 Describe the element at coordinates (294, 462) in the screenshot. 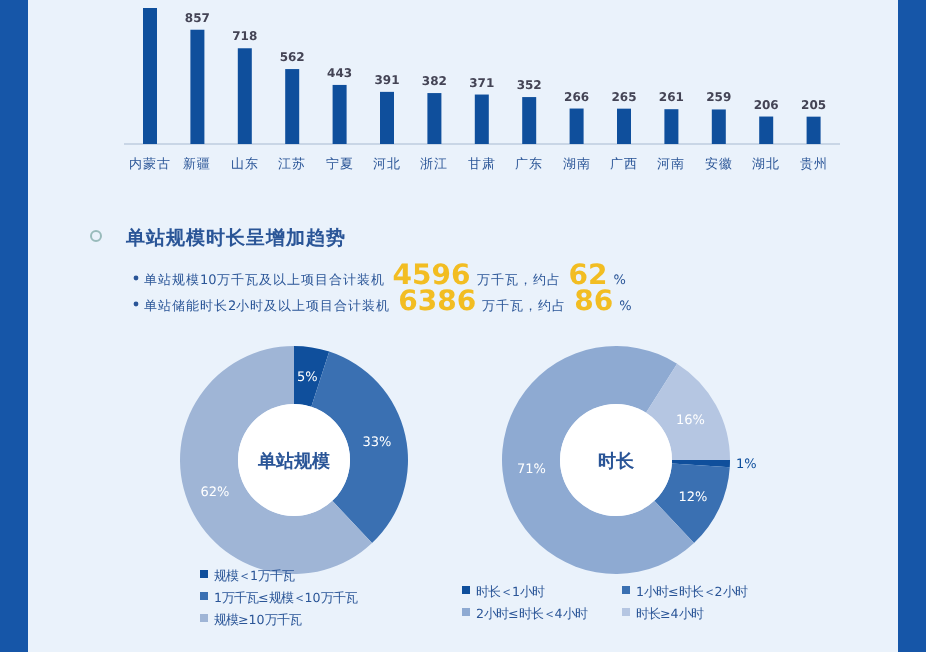

I see `text: 单站规模` at that location.